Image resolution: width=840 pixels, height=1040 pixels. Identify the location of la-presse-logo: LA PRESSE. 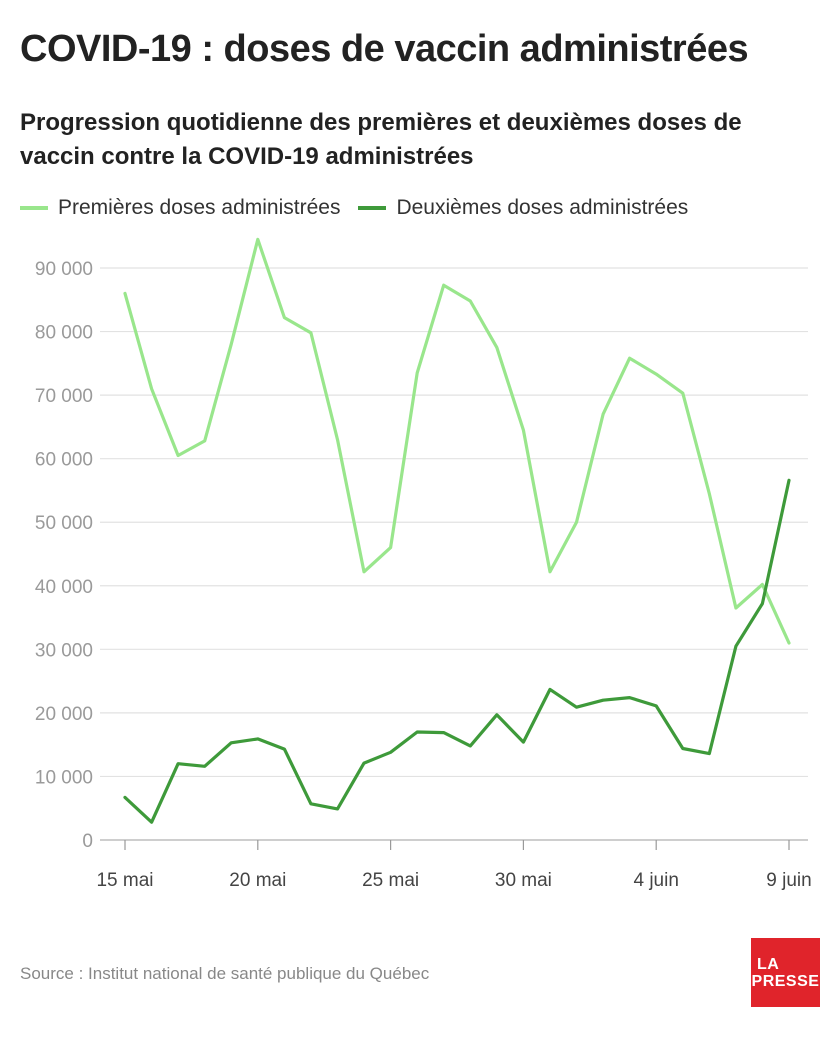
(785, 972).